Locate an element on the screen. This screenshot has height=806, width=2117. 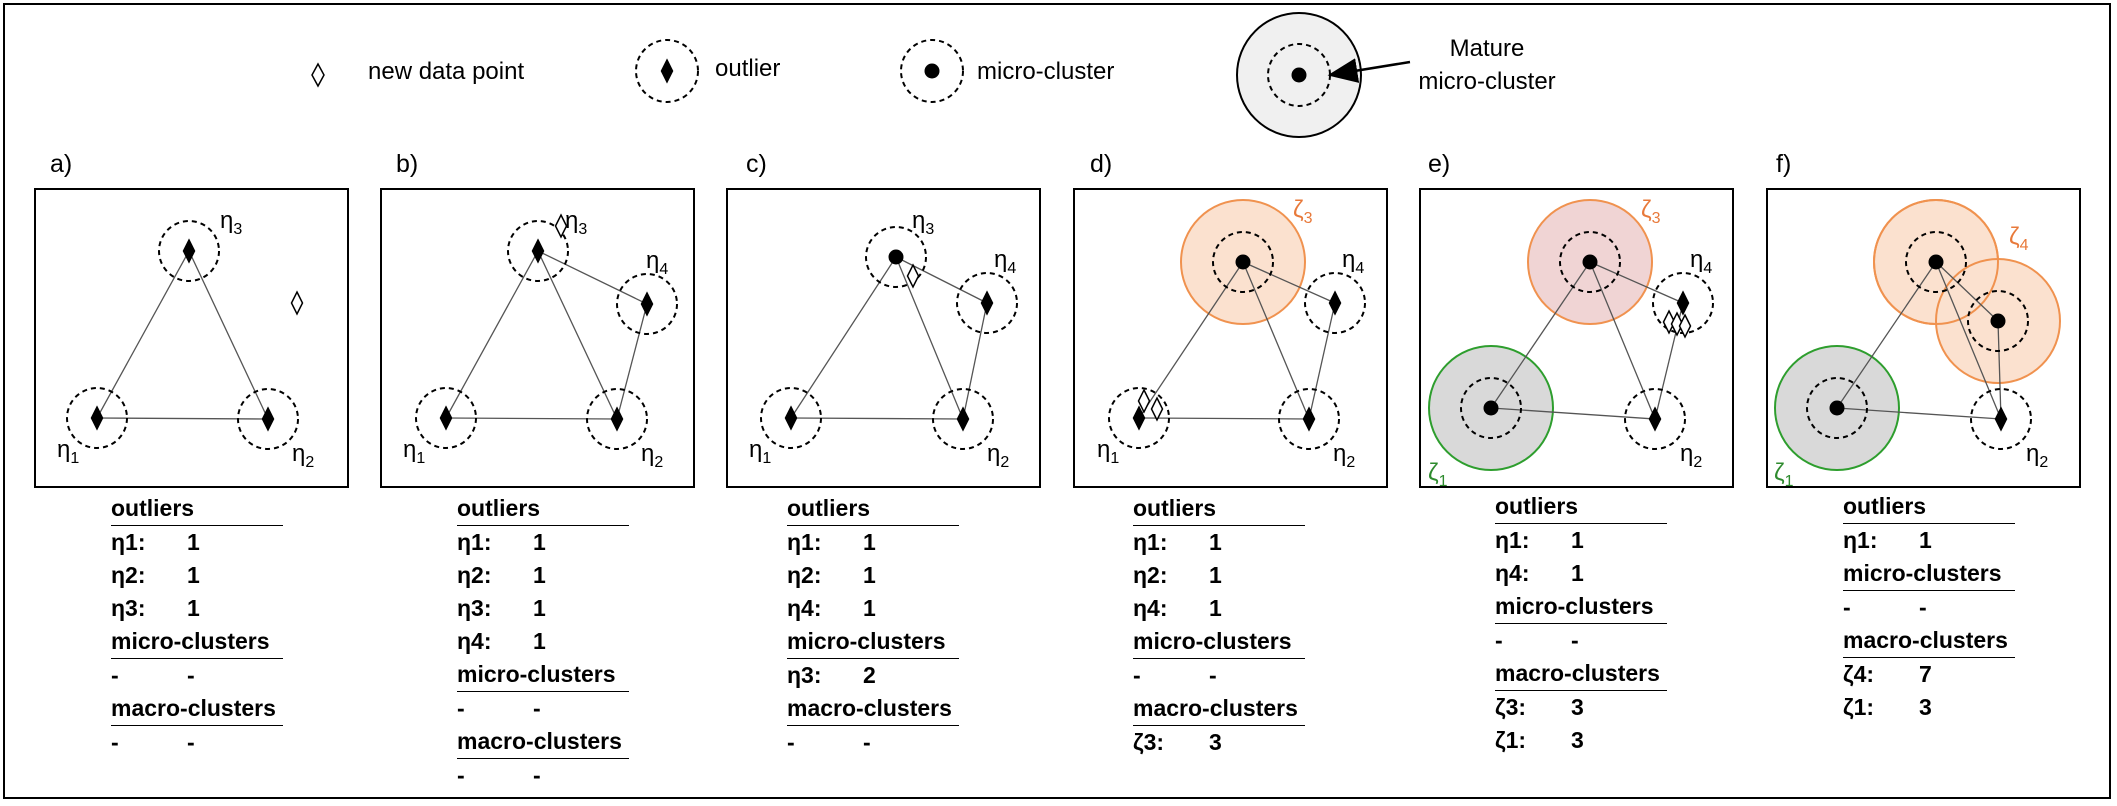
panel-b-letter: b) is located at coordinates (407, 164).